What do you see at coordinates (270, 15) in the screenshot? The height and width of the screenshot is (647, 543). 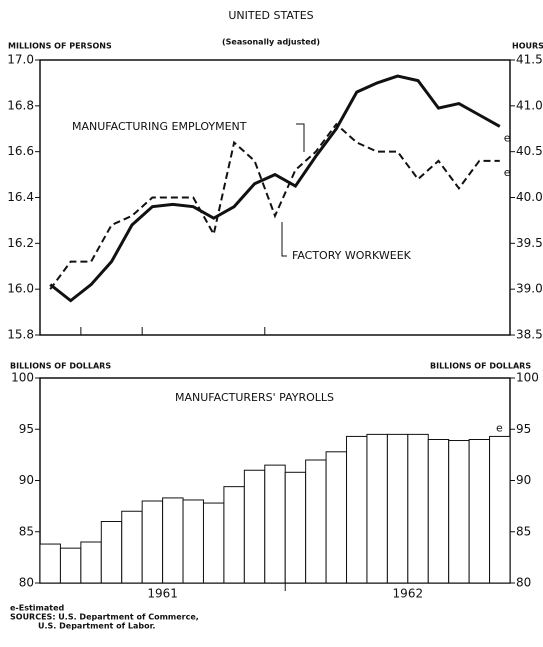 I see `title: UNITED STATES` at bounding box center [270, 15].